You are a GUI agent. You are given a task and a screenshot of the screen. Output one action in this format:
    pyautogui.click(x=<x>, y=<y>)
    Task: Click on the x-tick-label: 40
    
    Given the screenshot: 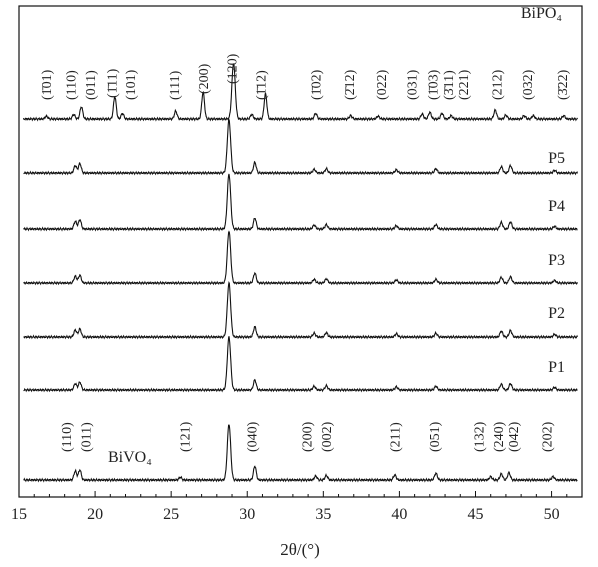 What is the action you would take?
    pyautogui.click(x=399, y=514)
    